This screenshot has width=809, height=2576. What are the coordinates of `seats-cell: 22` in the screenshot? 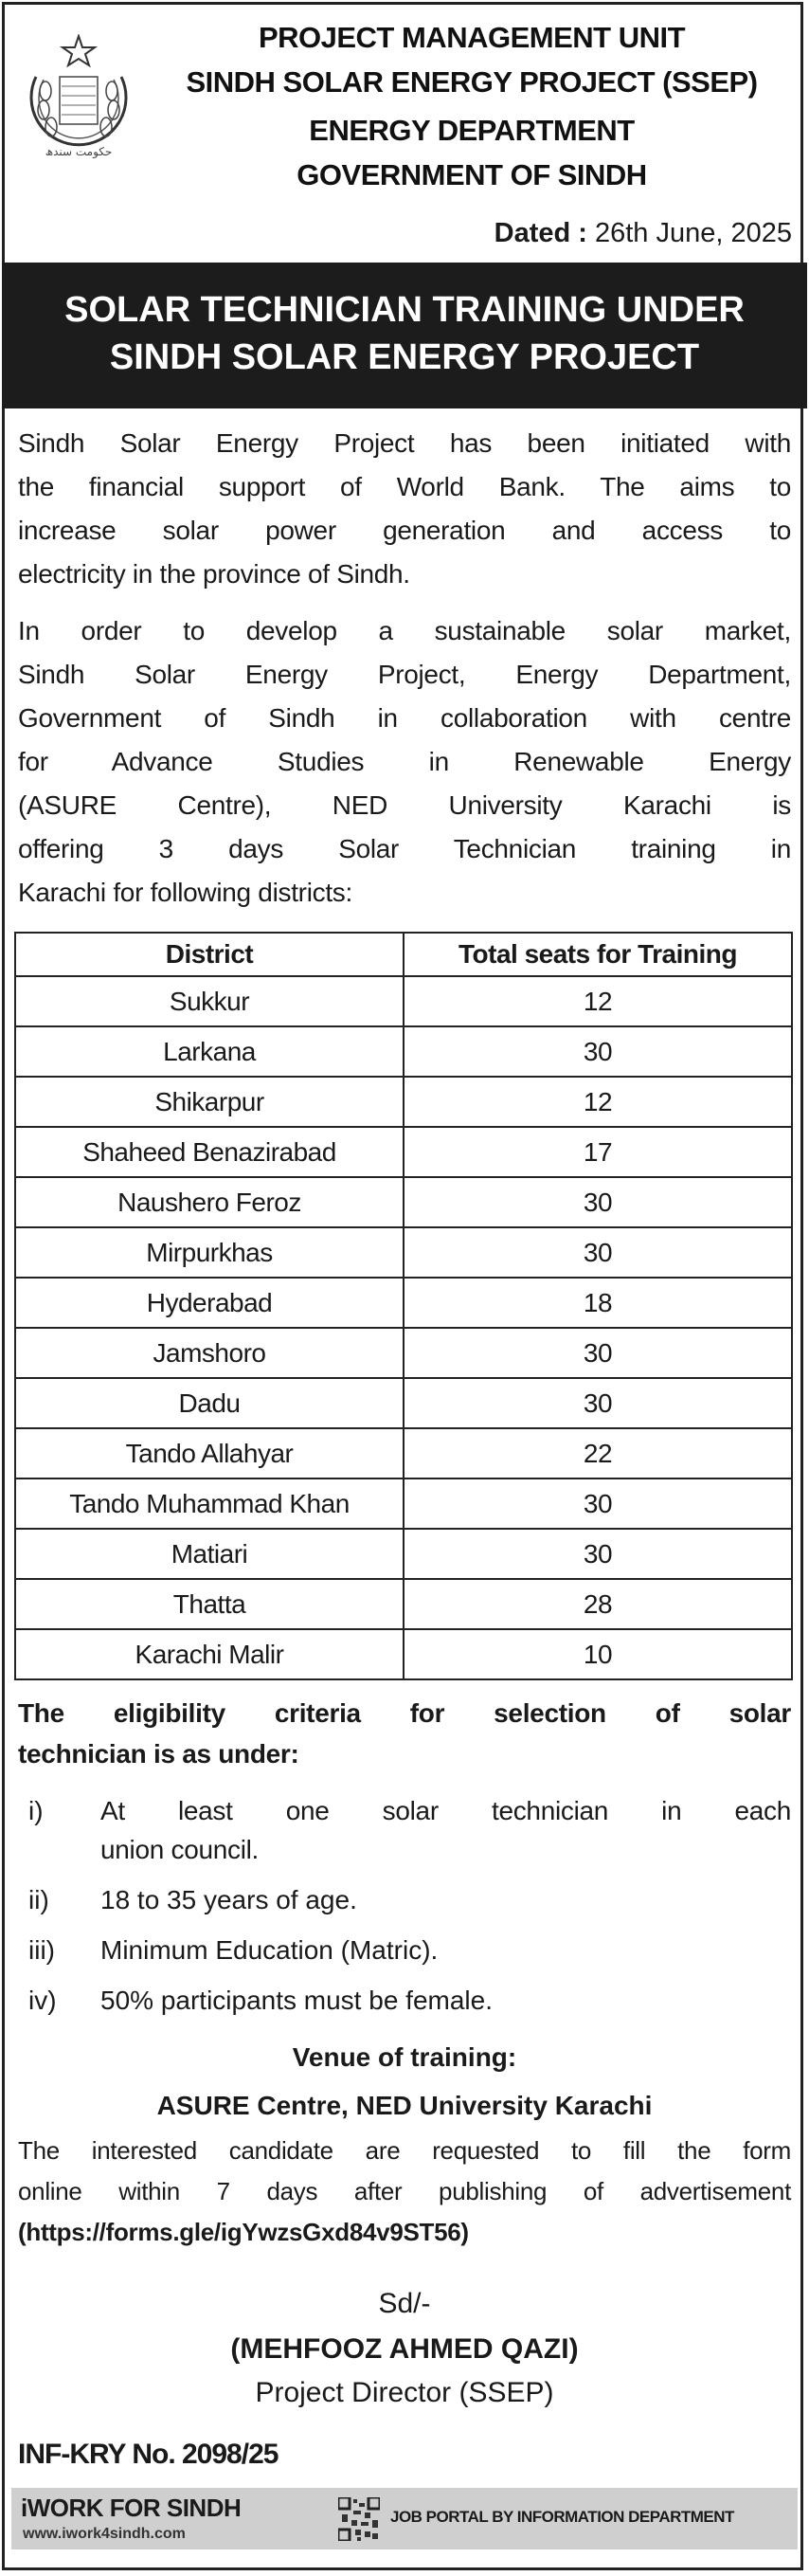 It's located at (598, 1453).